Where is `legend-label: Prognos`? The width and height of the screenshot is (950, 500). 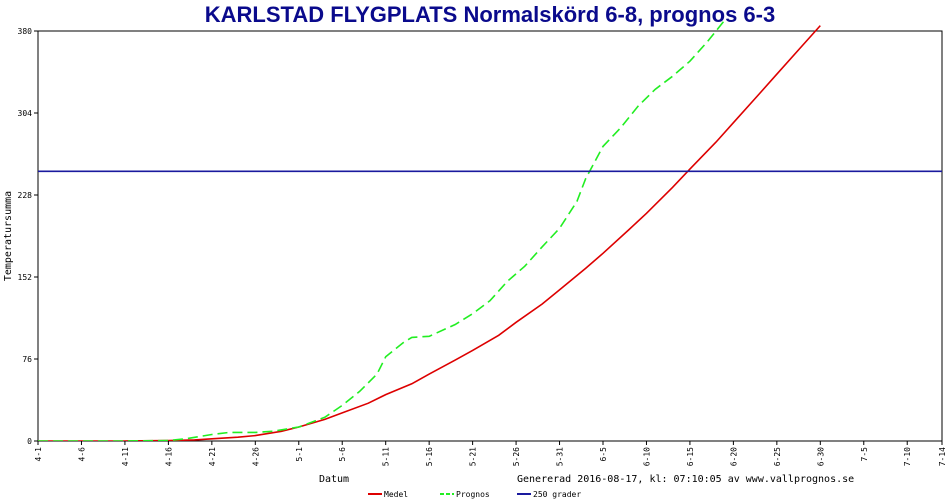 legend-label: Prognos is located at coordinates (473, 494).